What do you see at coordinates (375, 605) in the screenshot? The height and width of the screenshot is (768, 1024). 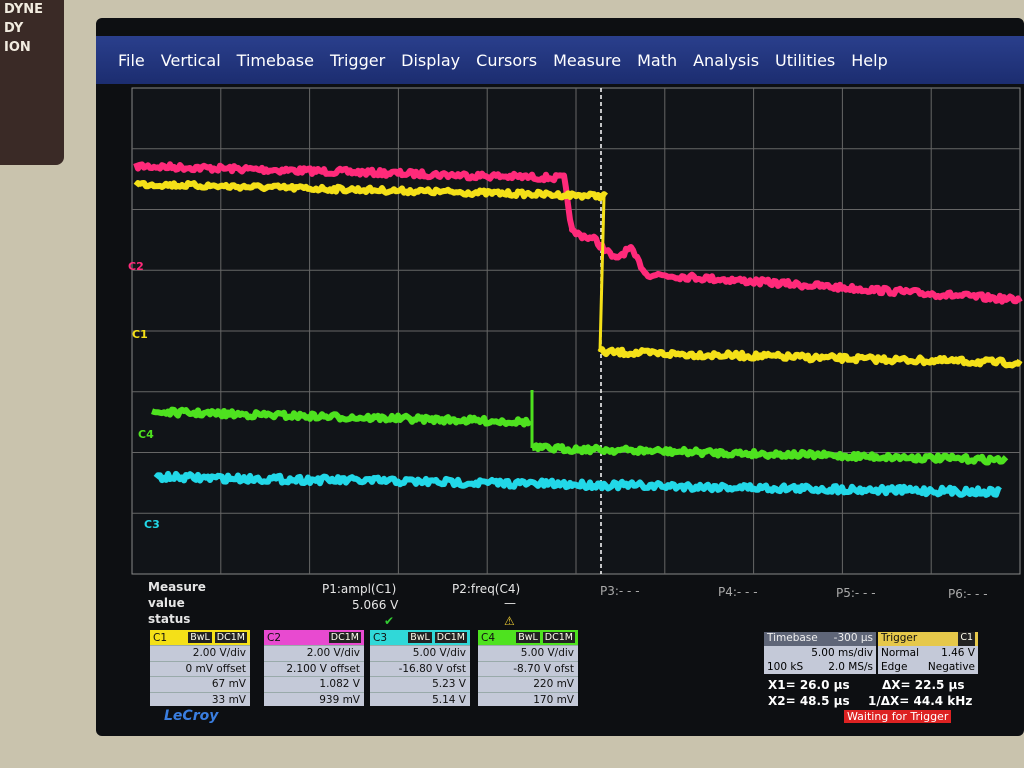 I see `param-value: 5.066 V` at bounding box center [375, 605].